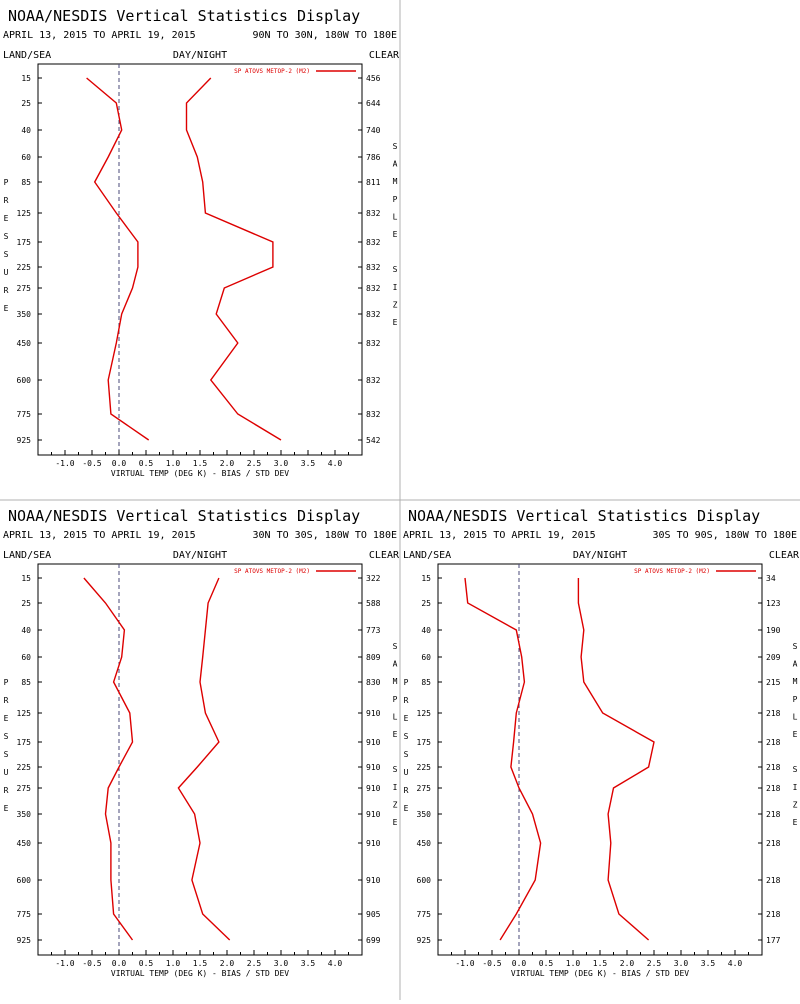 This screenshot has height=1004, width=800. Describe the element at coordinates (27, 555) in the screenshot. I see `land-sea-label: LAND/SEA` at that location.